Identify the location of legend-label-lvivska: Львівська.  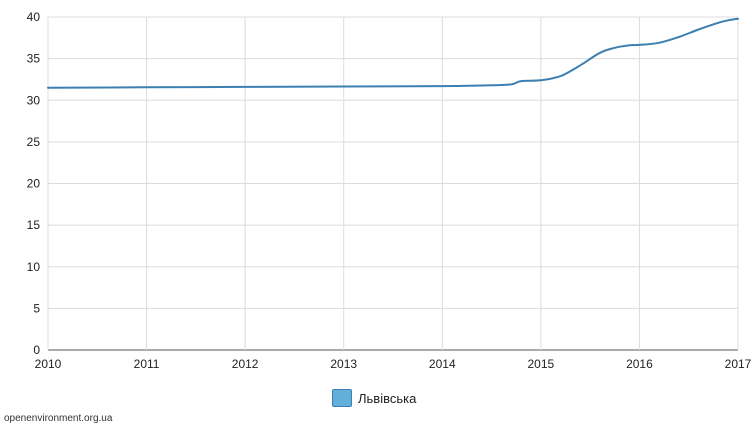
(387, 398).